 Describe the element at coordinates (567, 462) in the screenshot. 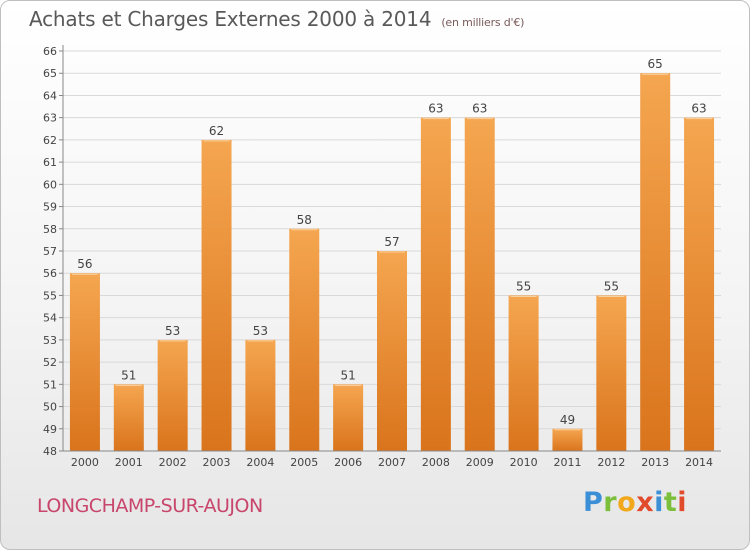

I see `x-tick-label: 2011` at that location.